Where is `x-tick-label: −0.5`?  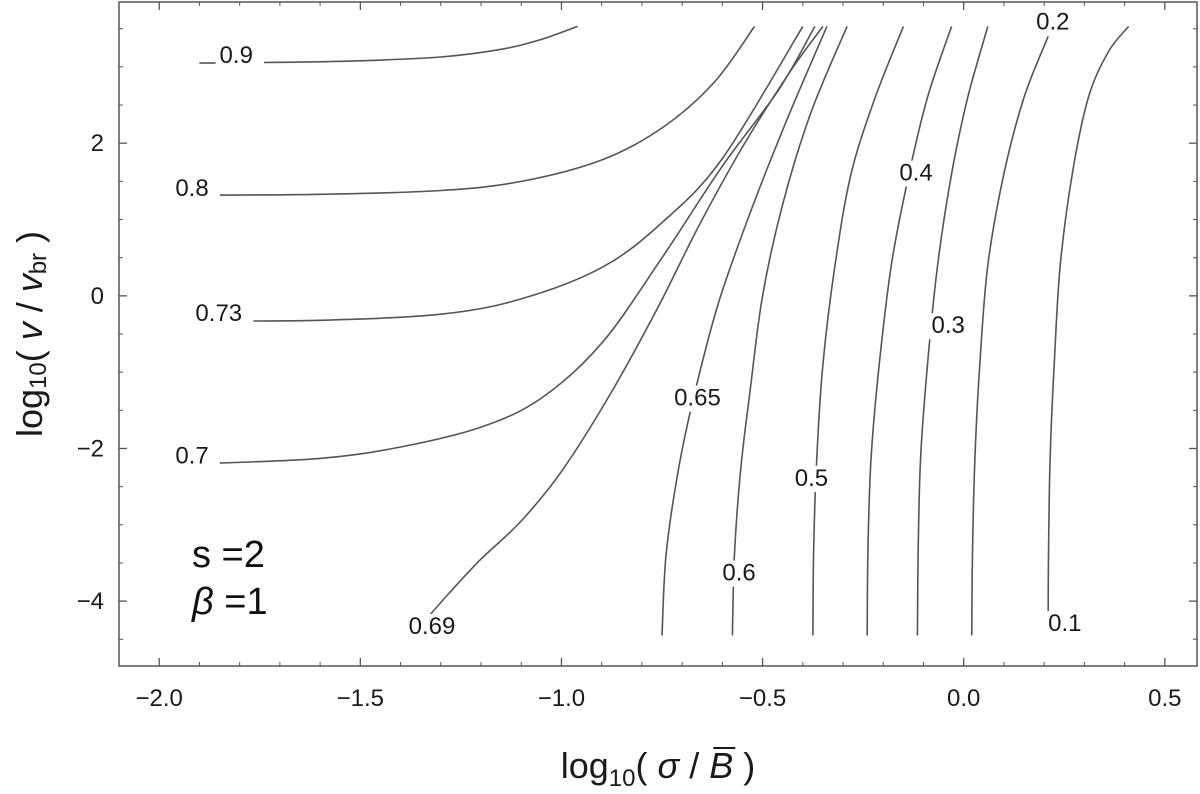
x-tick-label: −0.5 is located at coordinates (762, 698).